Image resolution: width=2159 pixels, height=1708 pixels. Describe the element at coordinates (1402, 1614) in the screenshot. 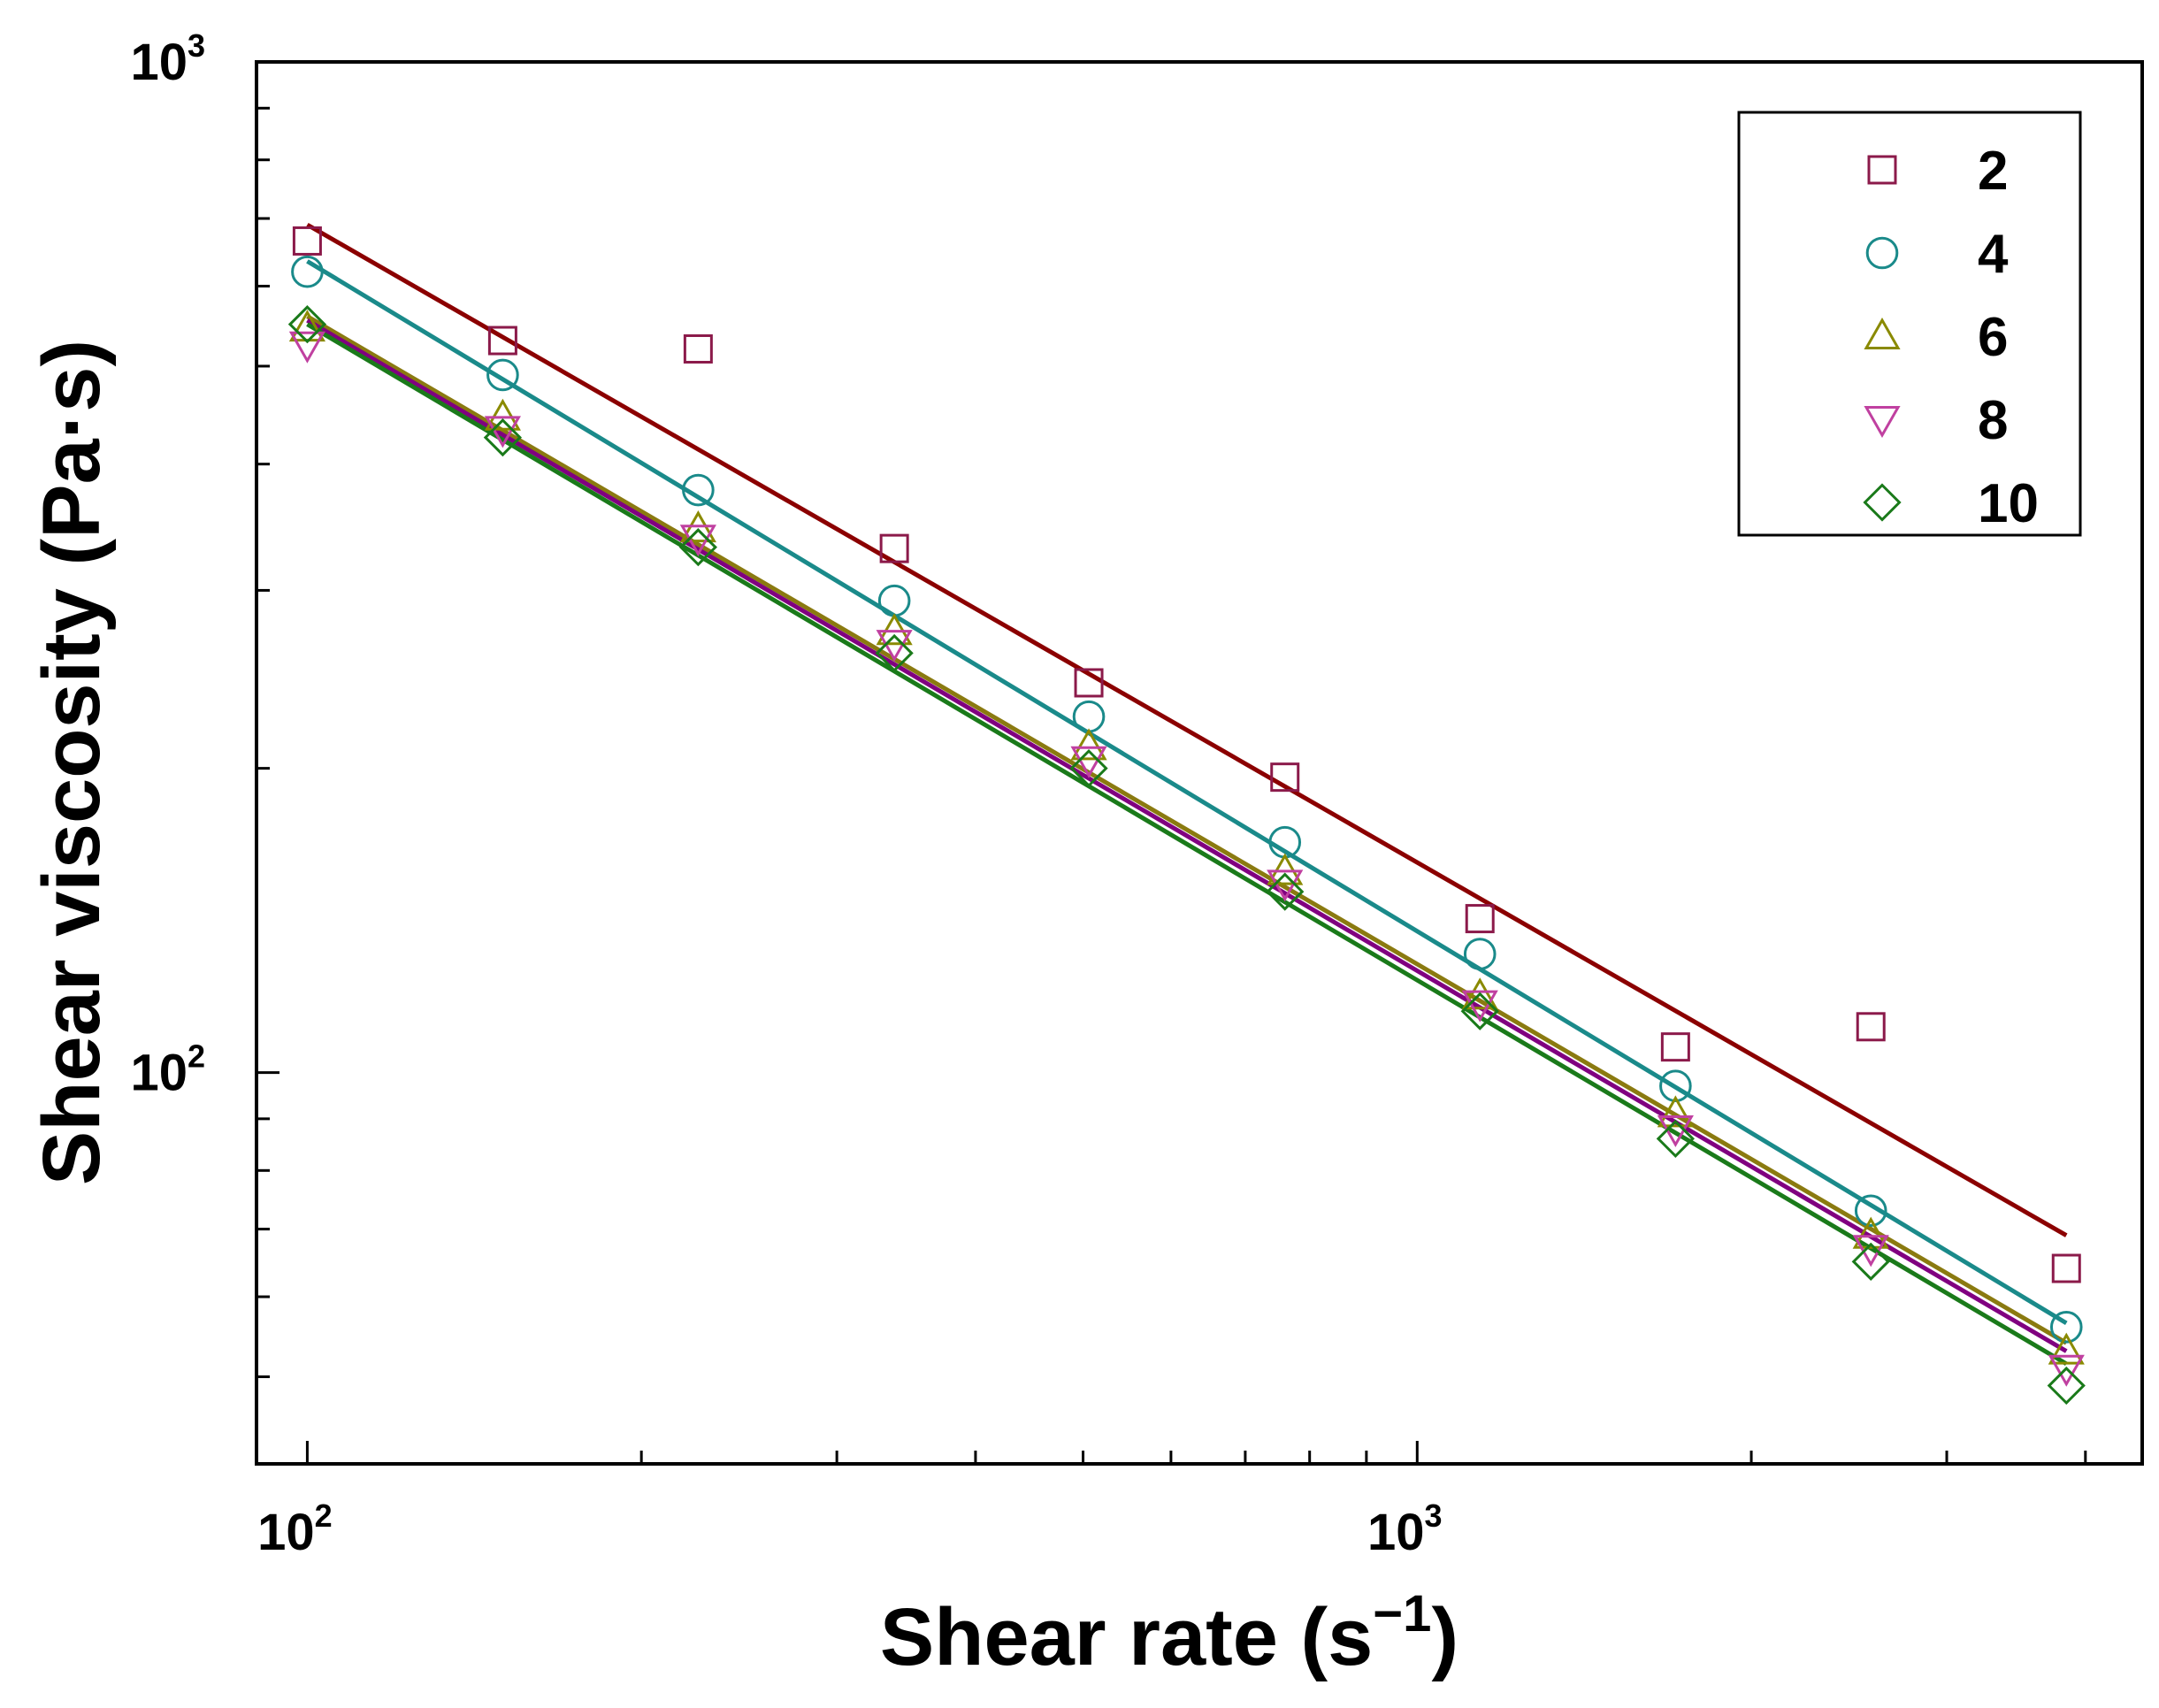

I see `x-axis-title-exponent: −1` at that location.